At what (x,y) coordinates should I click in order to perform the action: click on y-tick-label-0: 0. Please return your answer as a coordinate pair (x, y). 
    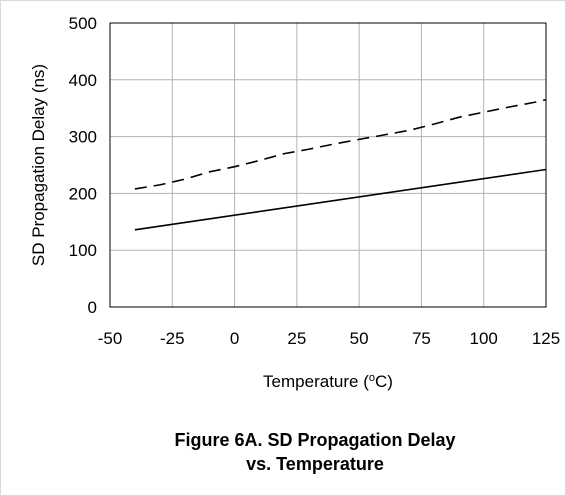
    Looking at the image, I should click on (92, 307).